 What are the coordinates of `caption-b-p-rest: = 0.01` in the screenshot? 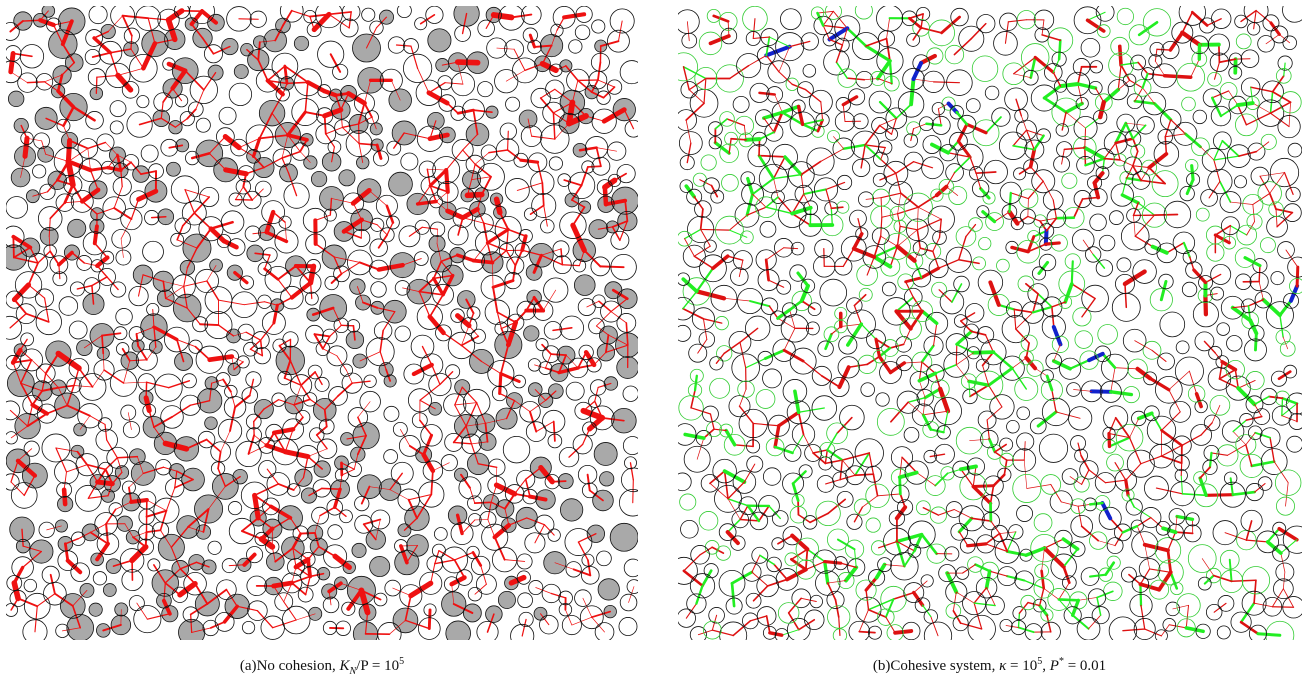 It's located at (1085, 666).